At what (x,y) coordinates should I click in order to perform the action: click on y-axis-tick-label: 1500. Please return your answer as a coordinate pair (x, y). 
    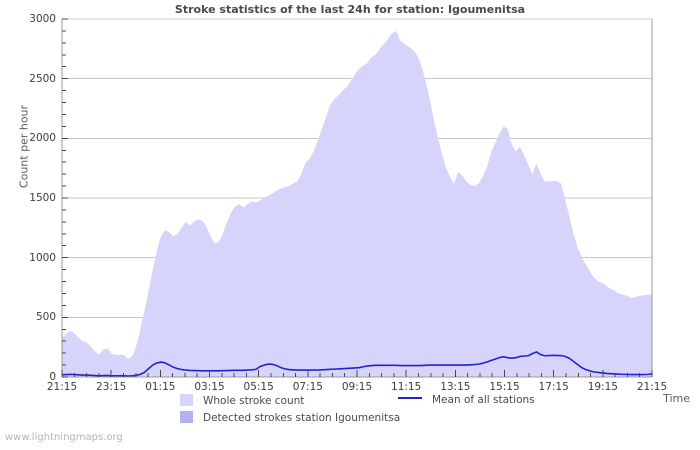
    Looking at the image, I should click on (42, 198).